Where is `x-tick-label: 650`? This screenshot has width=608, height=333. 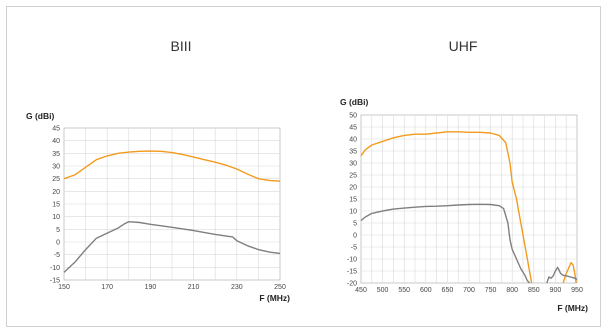 x-tick-label: 650 is located at coordinates (448, 290).